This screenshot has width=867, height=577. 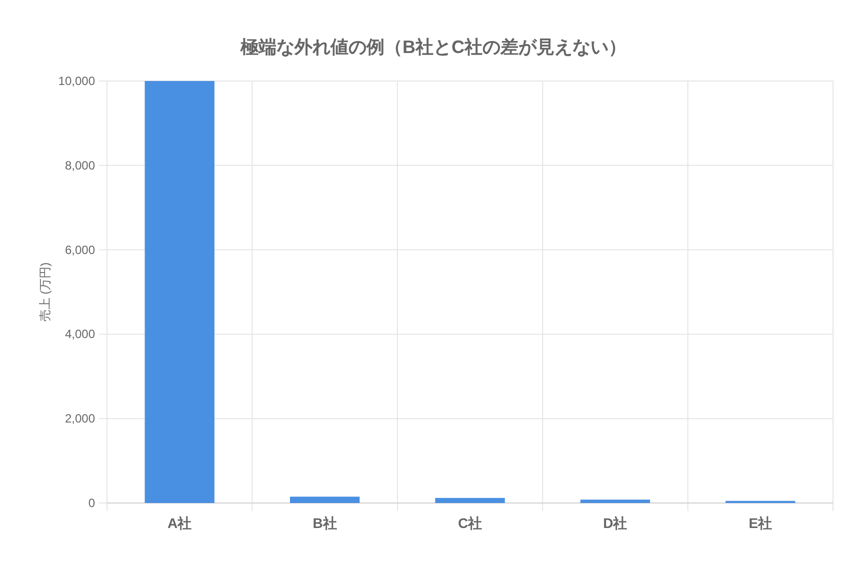 I want to click on x-tick-label: B社, so click(x=324, y=523).